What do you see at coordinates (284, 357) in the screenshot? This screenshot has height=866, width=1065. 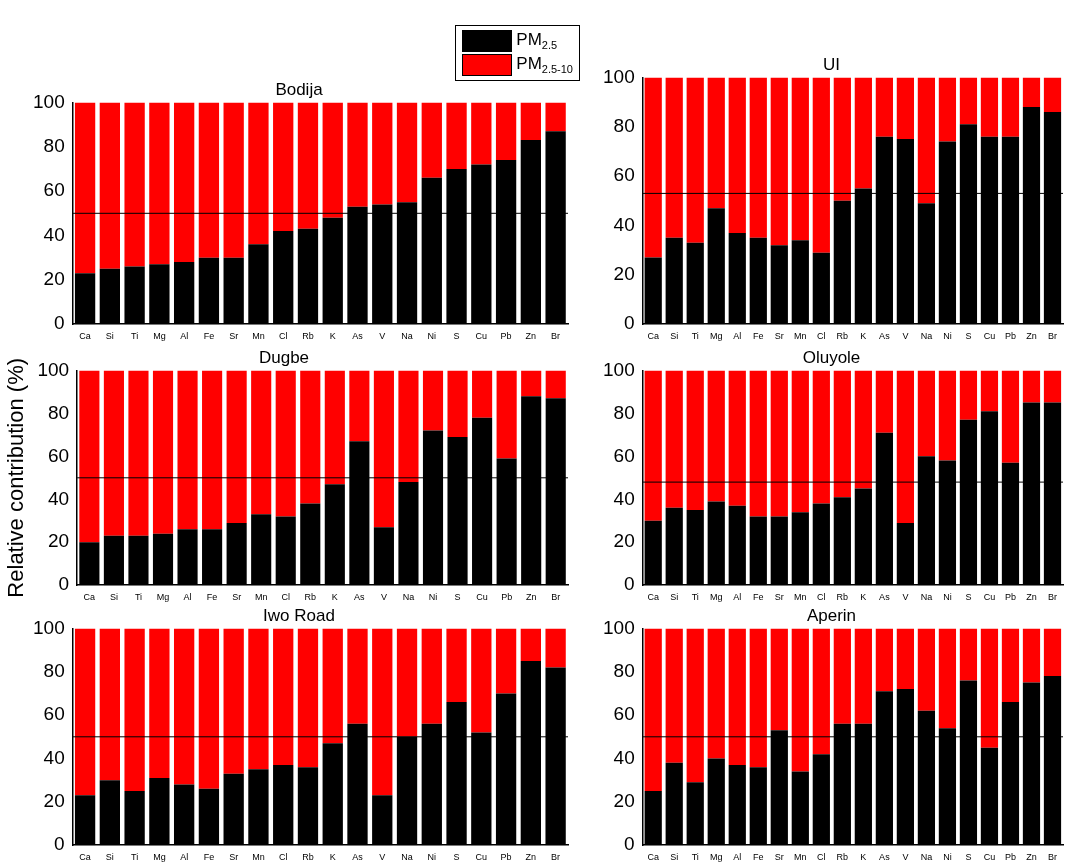 I see `chart-title: Dugbe` at bounding box center [284, 357].